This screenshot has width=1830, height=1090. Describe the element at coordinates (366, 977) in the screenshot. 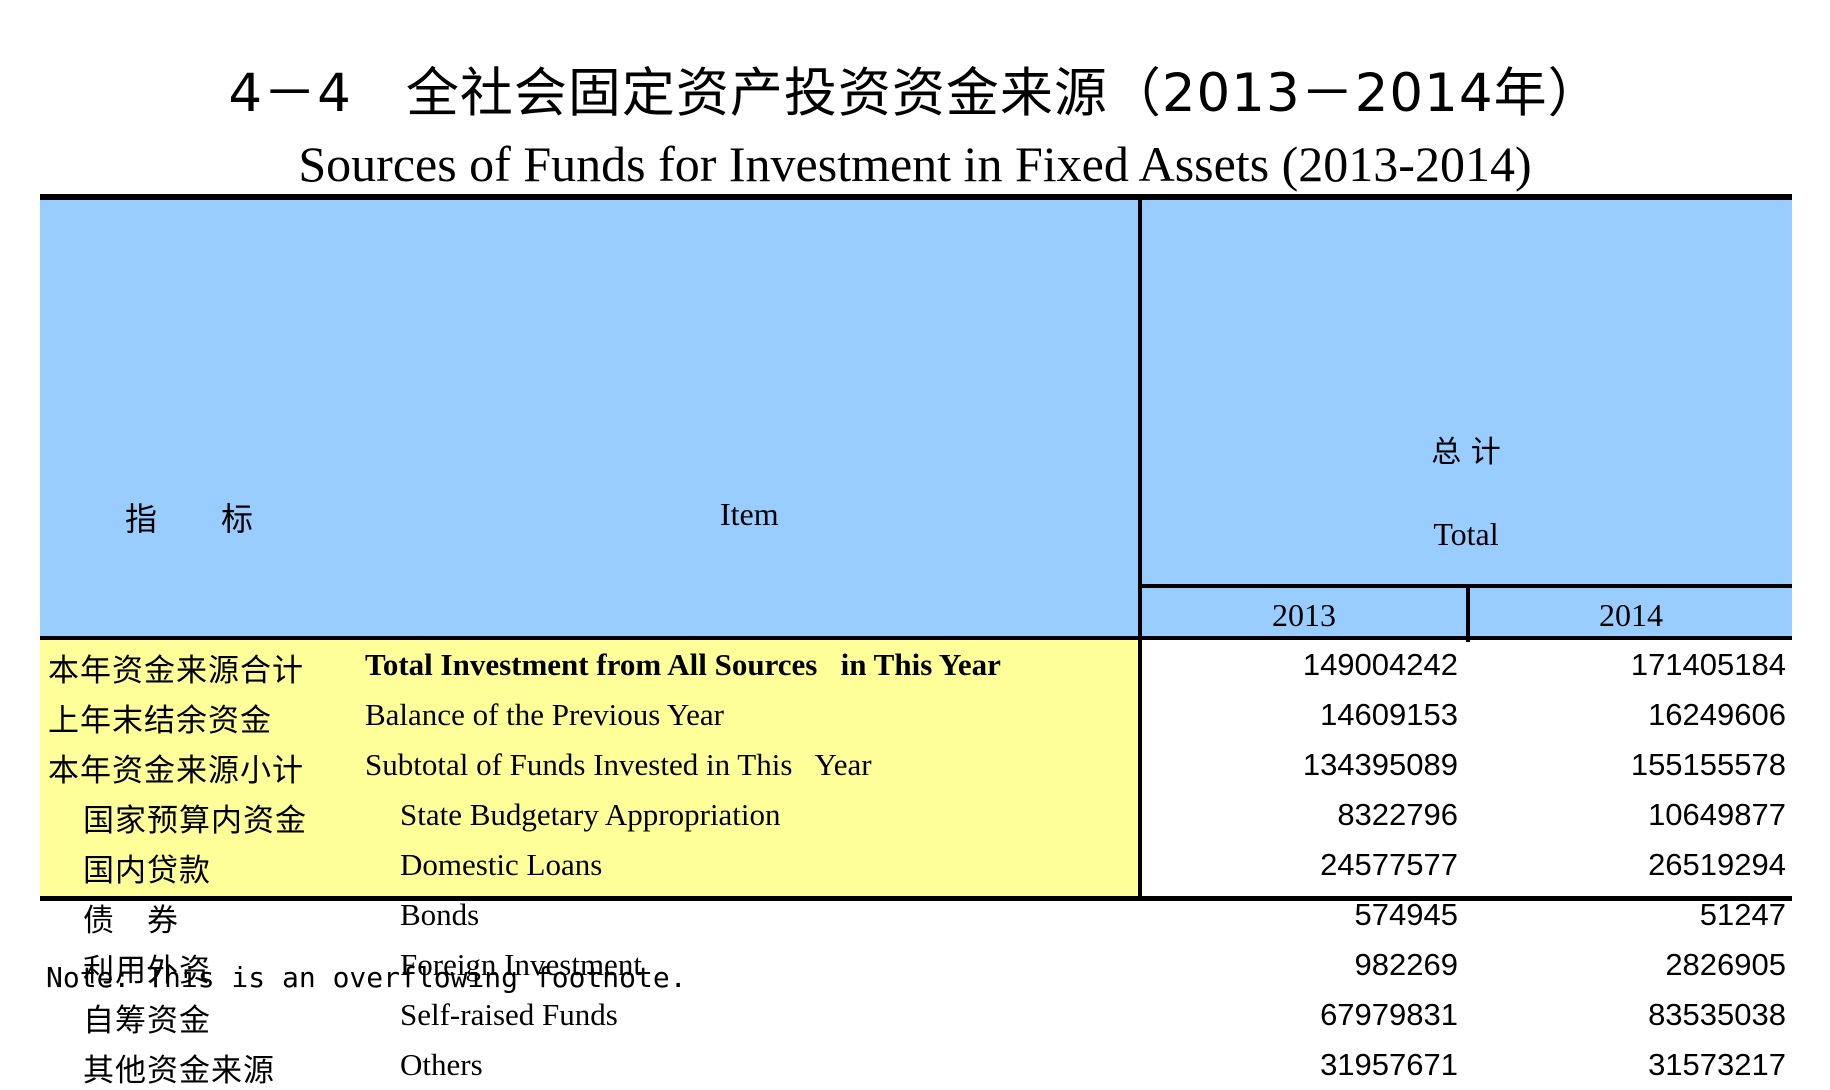

I see `footnote: Note: This is an overflowing footnote.` at that location.